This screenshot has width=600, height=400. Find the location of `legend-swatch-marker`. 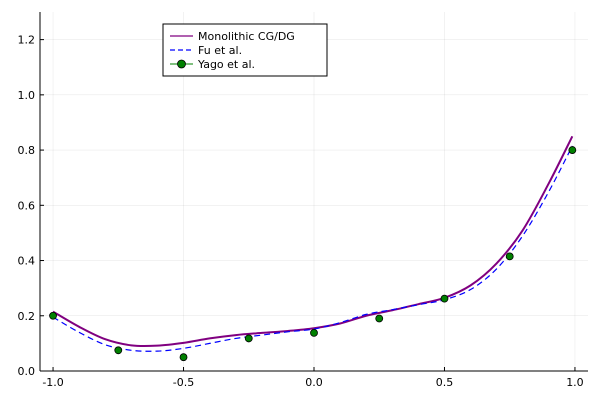

legend-swatch-marker is located at coordinates (181, 64).